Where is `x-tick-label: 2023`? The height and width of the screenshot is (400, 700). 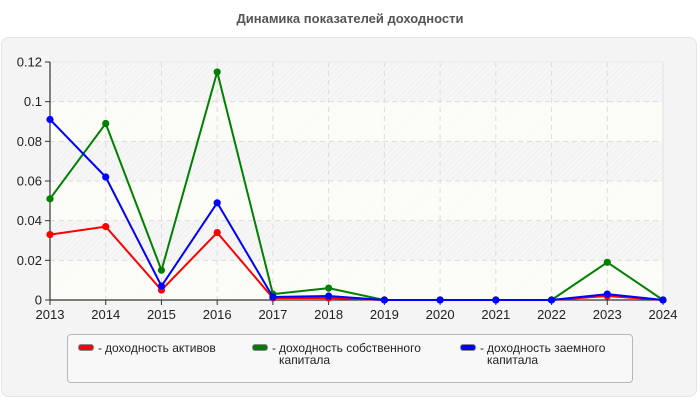
x-tick-label: 2023 is located at coordinates (607, 314).